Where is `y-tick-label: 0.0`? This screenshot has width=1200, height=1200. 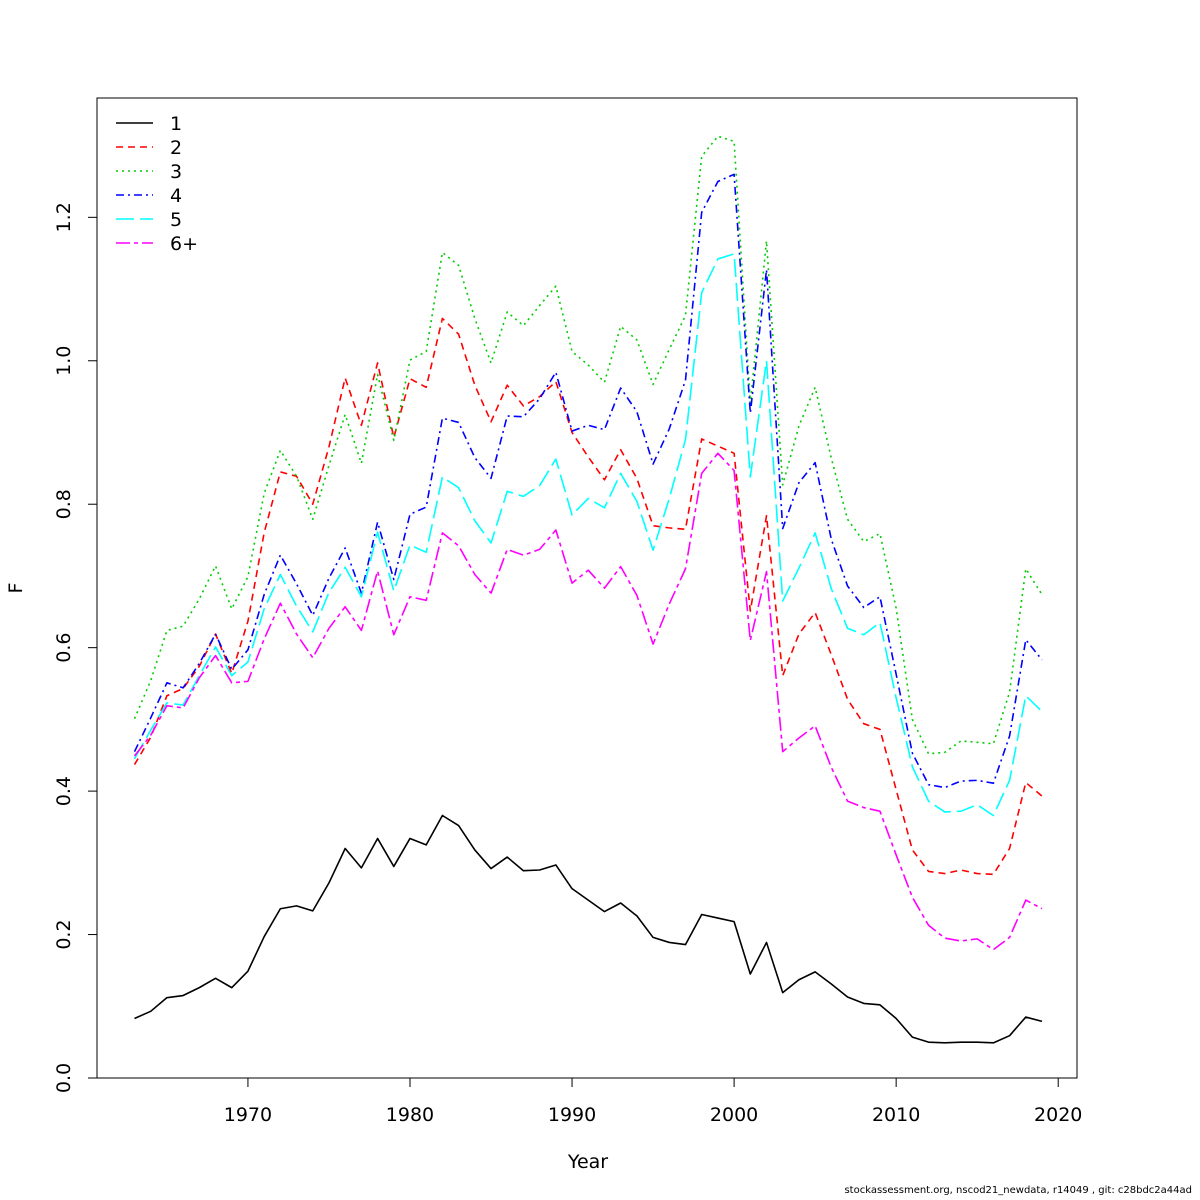
y-tick-label: 0.0 is located at coordinates (64, 1078).